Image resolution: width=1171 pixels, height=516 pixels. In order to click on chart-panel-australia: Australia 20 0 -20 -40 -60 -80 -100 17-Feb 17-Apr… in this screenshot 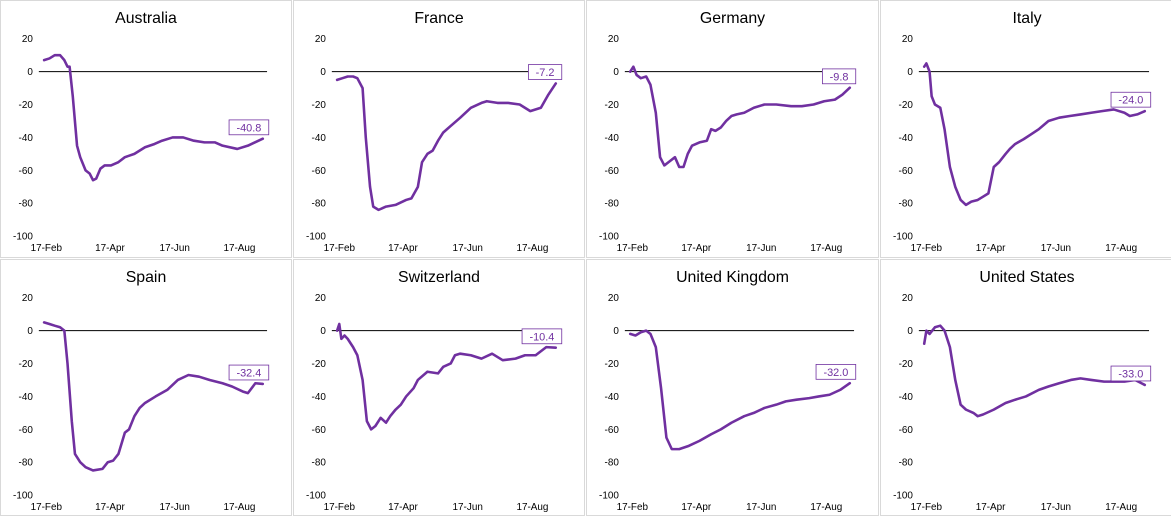, I will do `click(146, 129)`.